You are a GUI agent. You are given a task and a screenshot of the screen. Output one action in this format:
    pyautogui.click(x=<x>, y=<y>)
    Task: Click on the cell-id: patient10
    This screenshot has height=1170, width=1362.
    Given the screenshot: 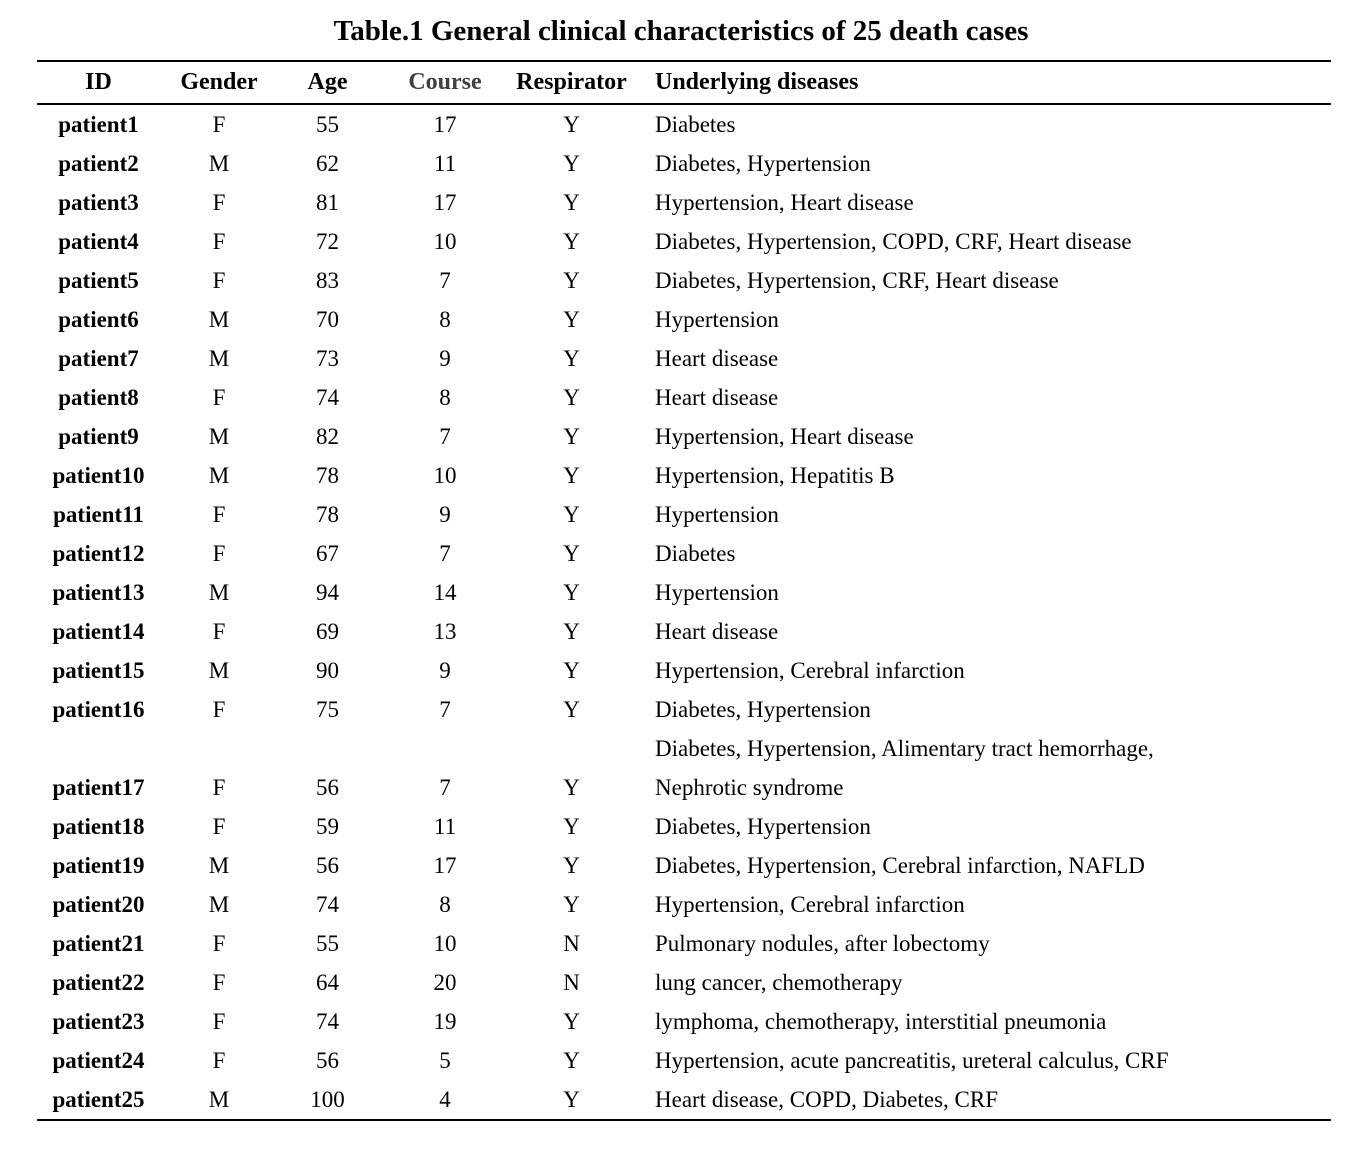 What is the action you would take?
    pyautogui.click(x=98, y=475)
    